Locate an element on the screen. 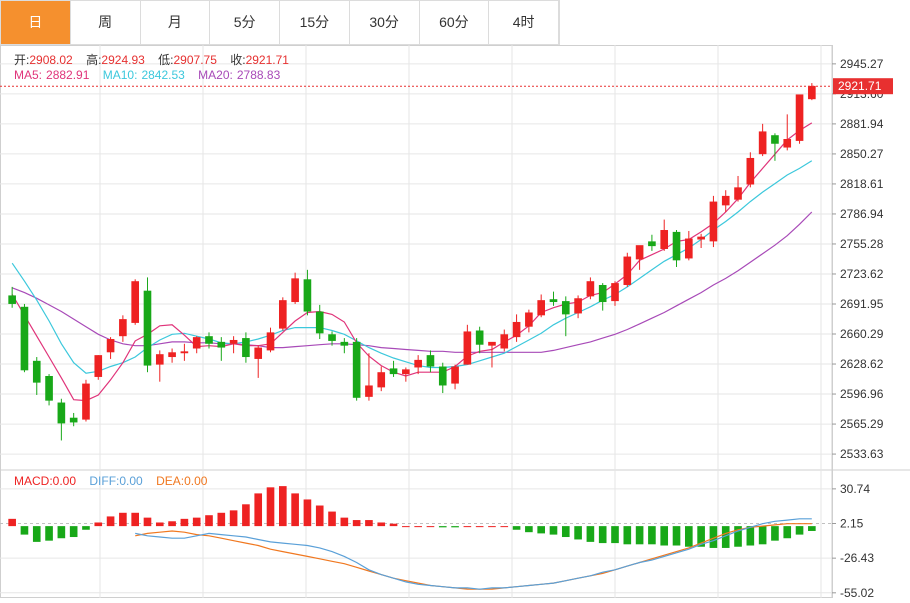  tab-3: 5分 is located at coordinates (245, 22).